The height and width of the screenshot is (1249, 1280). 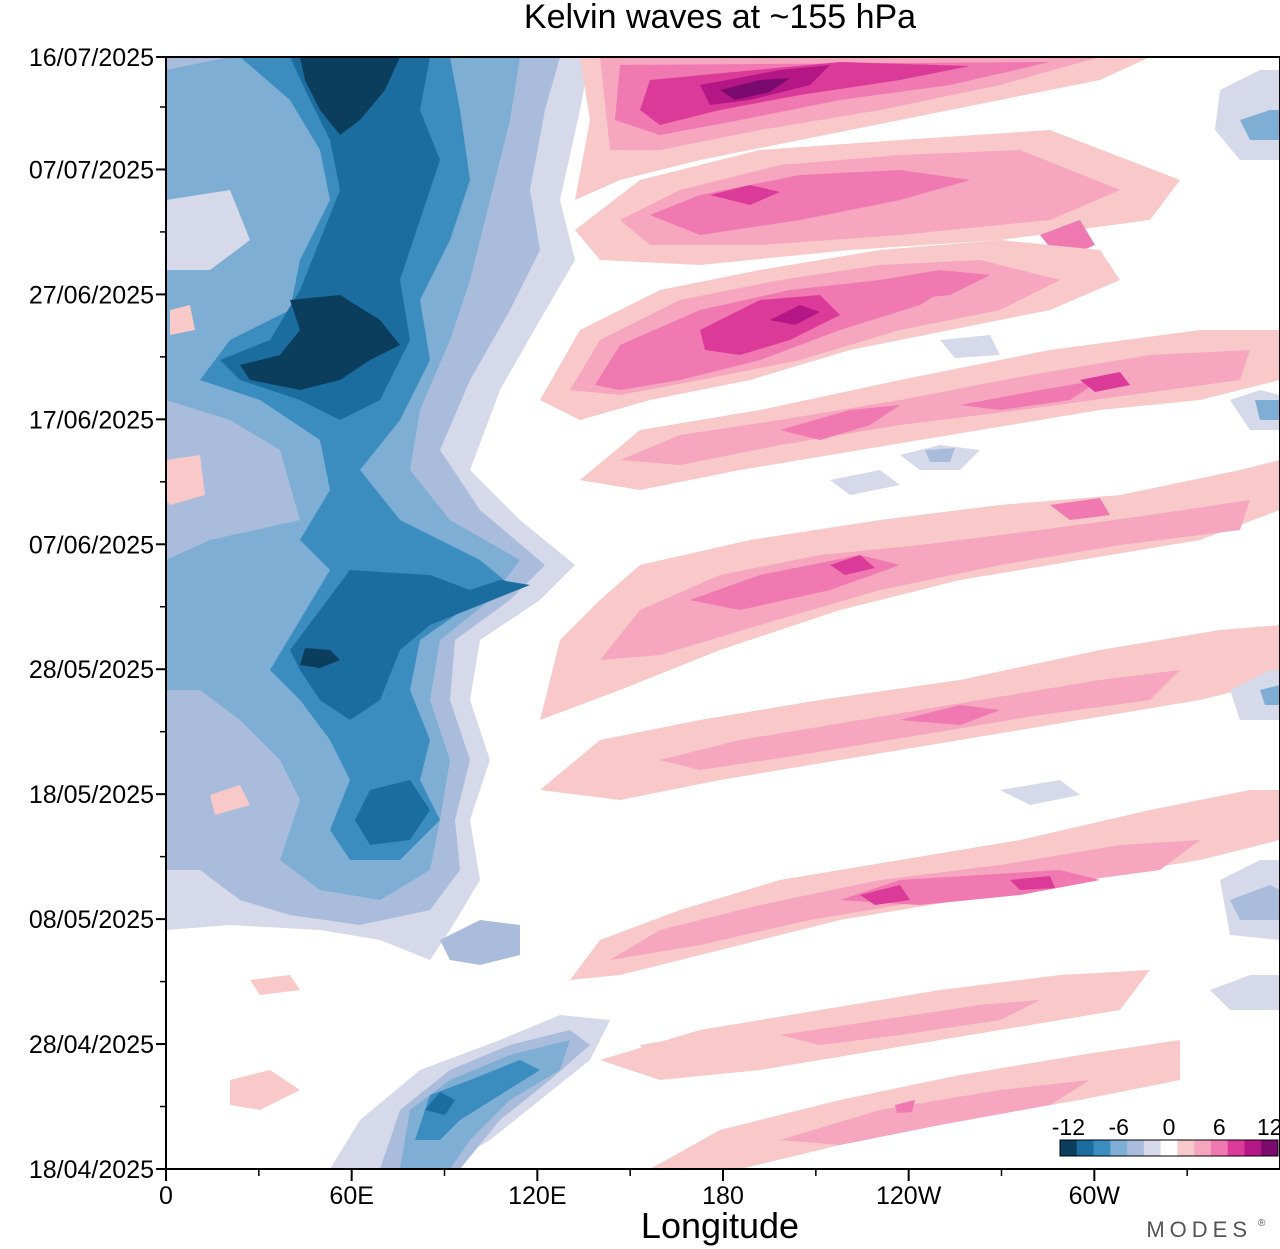 What do you see at coordinates (1219, 1127) in the screenshot?
I see `colorbar-label: 6` at bounding box center [1219, 1127].